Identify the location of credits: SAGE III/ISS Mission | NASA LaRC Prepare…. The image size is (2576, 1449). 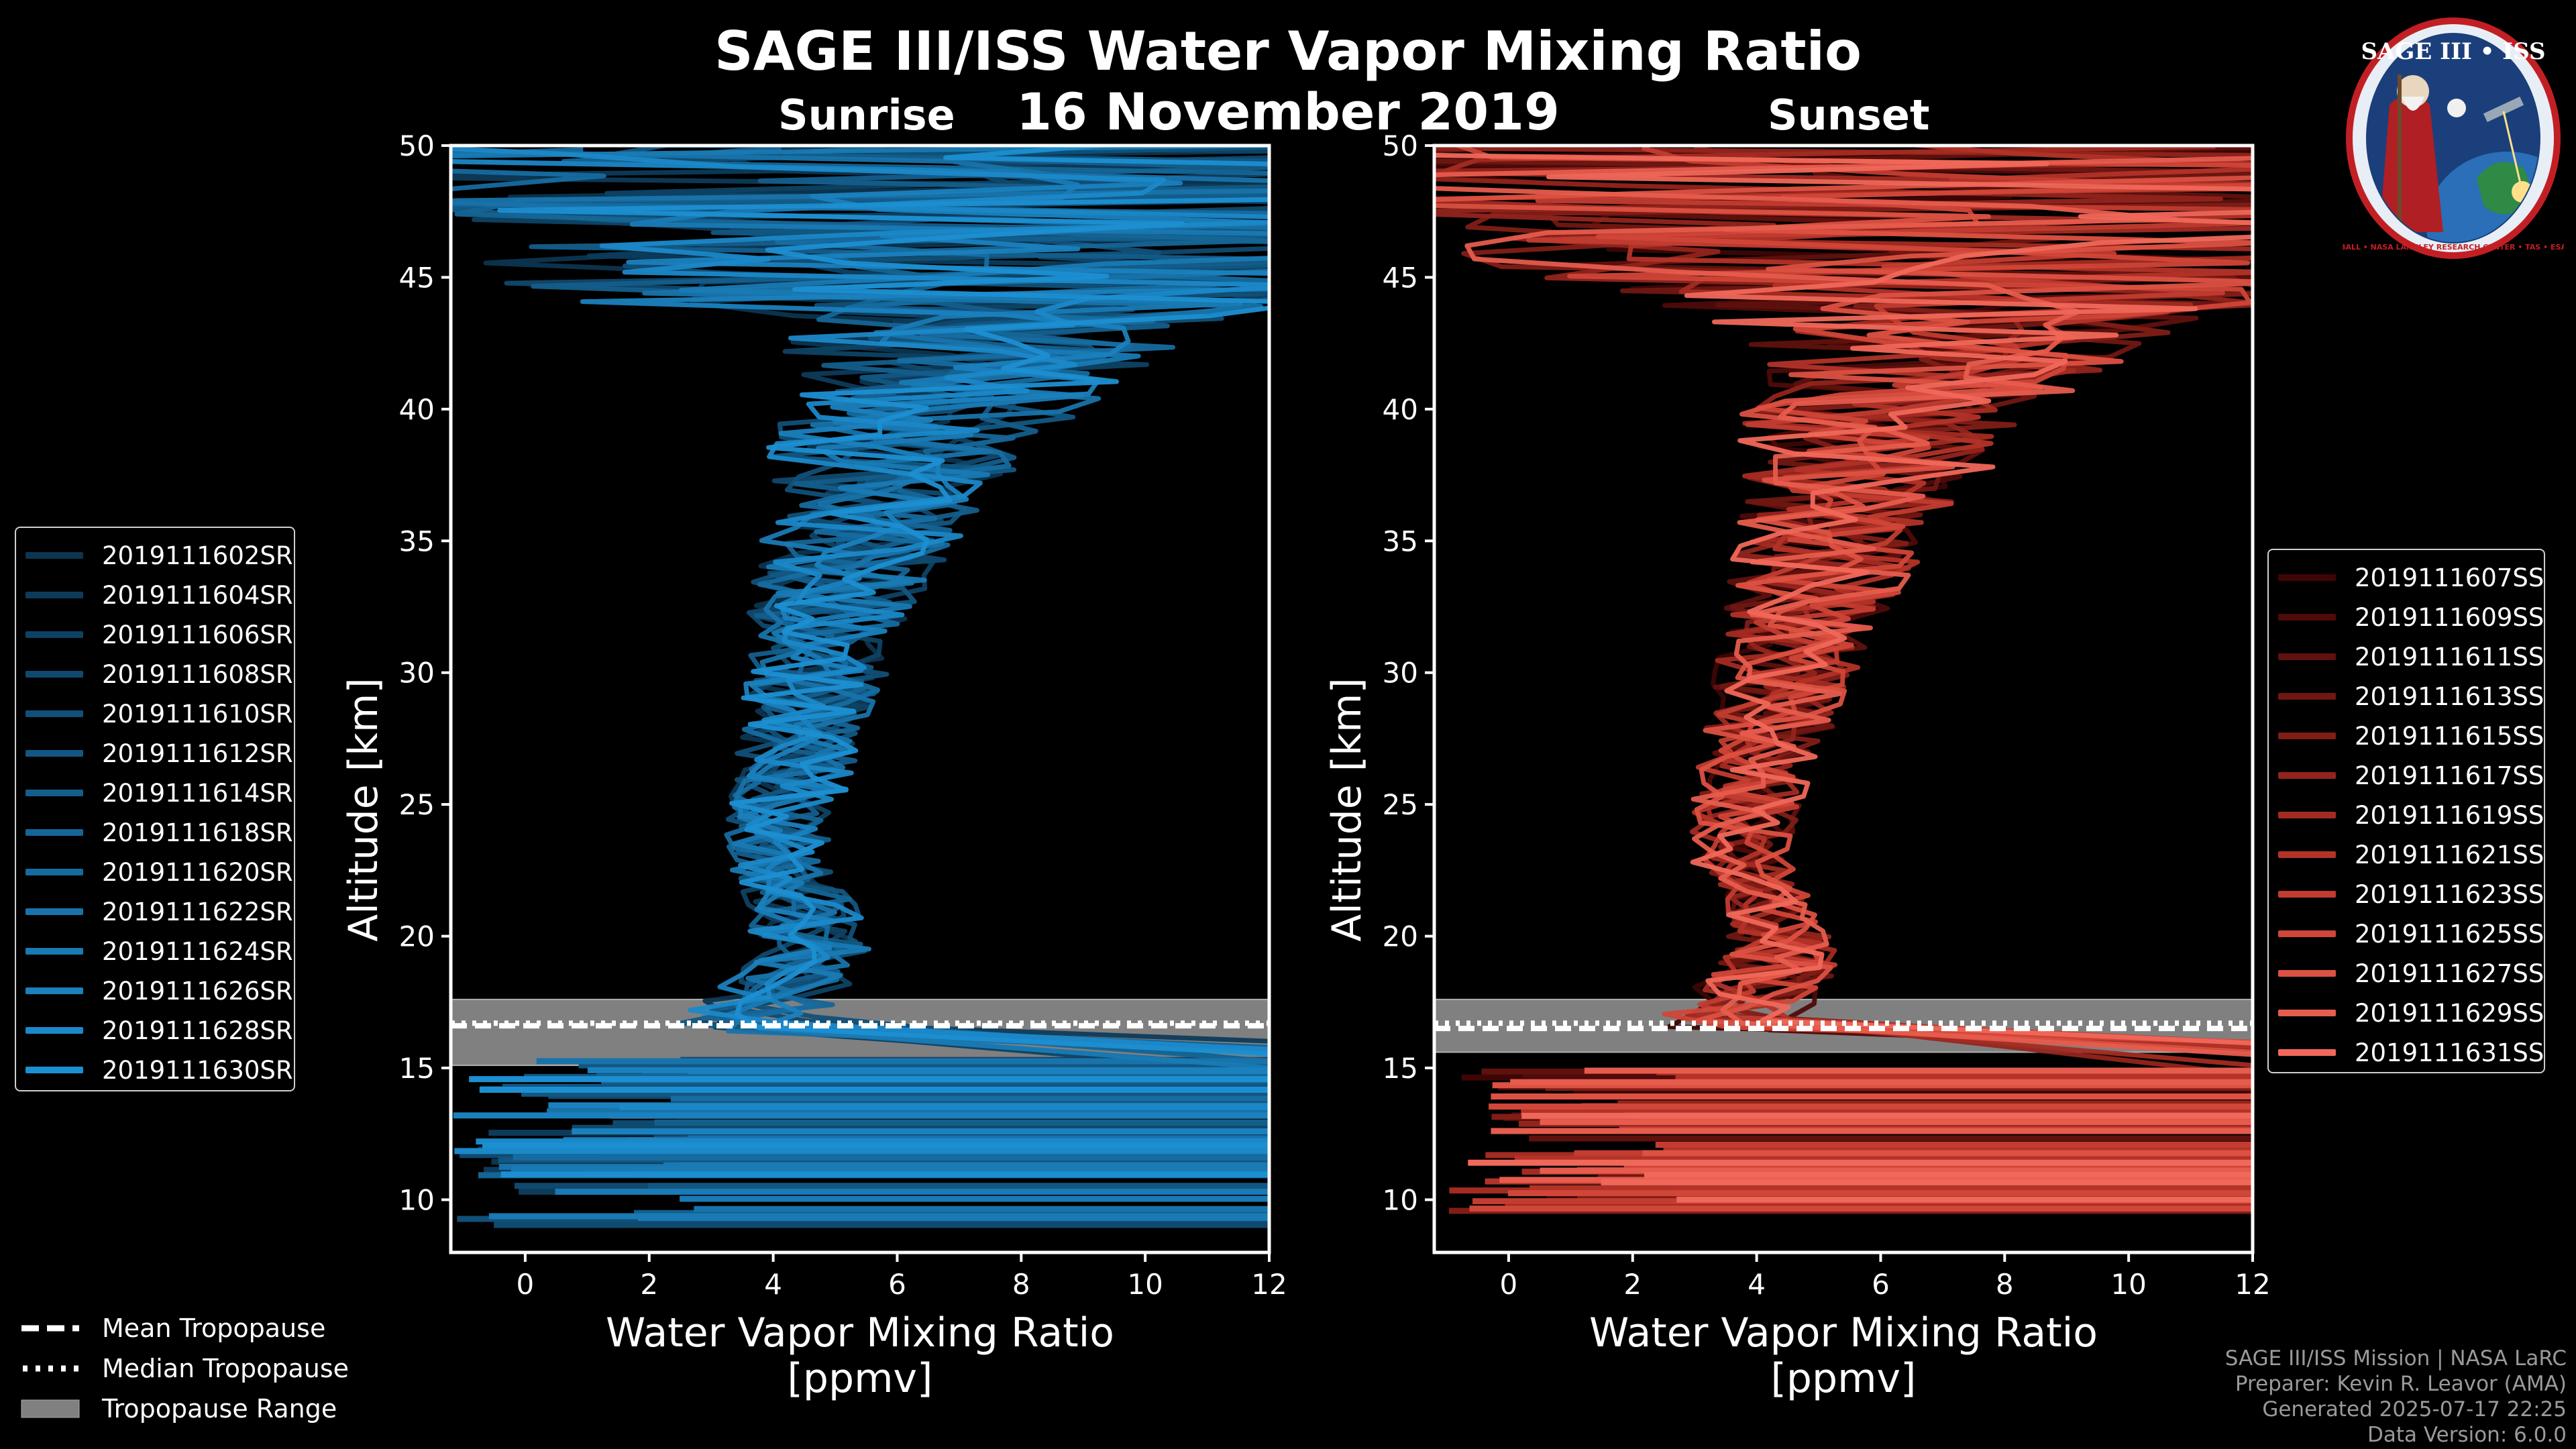
(2396, 1397).